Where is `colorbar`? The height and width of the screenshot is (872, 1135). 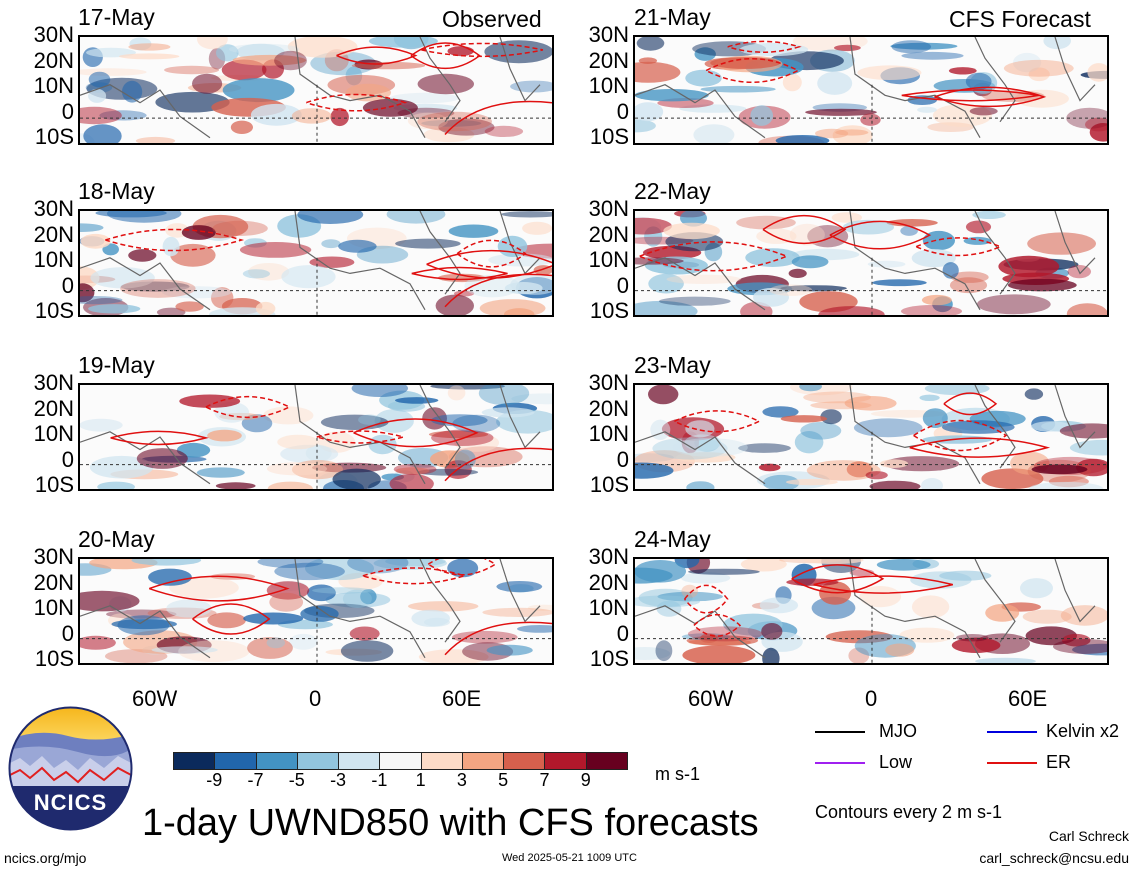 colorbar is located at coordinates (400, 762).